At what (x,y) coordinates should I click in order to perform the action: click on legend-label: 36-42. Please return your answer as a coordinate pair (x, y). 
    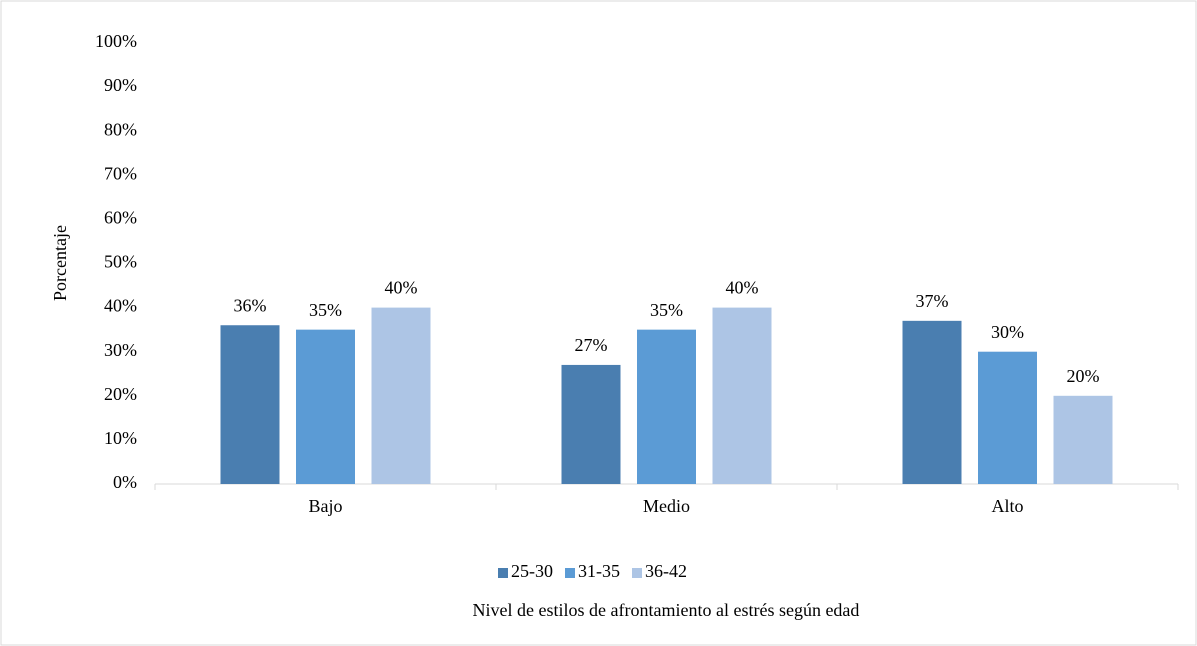
    Looking at the image, I should click on (666, 571).